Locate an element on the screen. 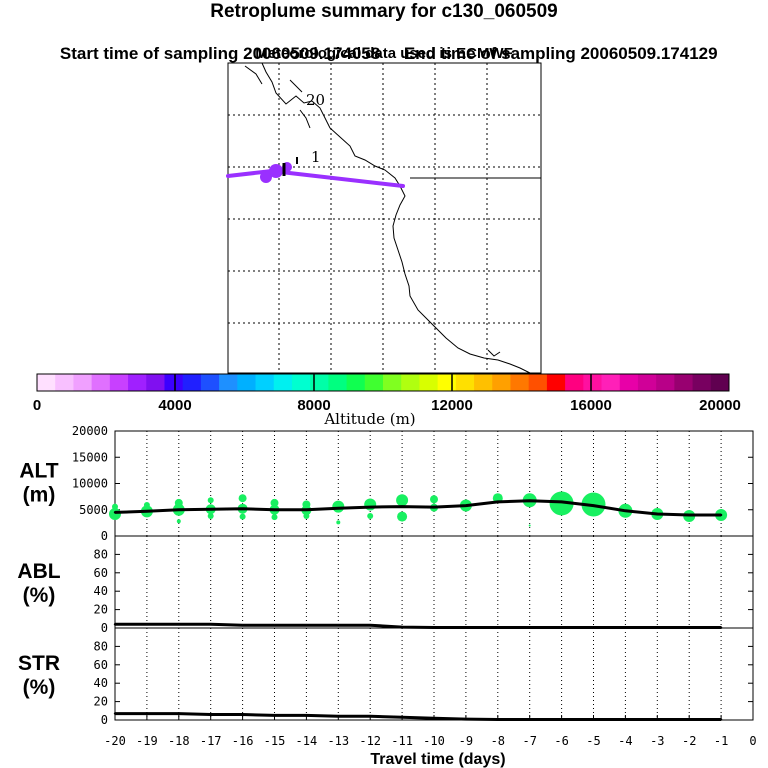  colorbar-tick-label: 4000 is located at coordinates (174, 405).